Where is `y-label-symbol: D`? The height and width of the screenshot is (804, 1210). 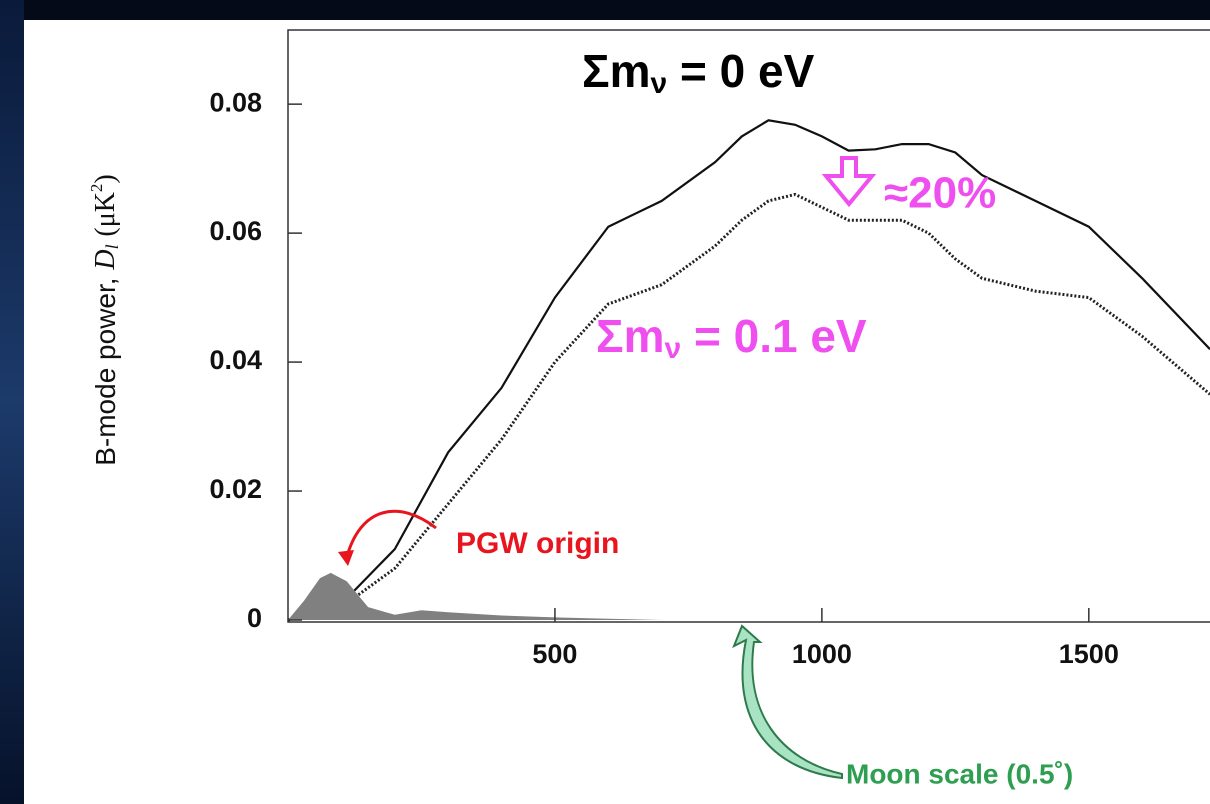
y-label-symbol: D is located at coordinates (105, 259).